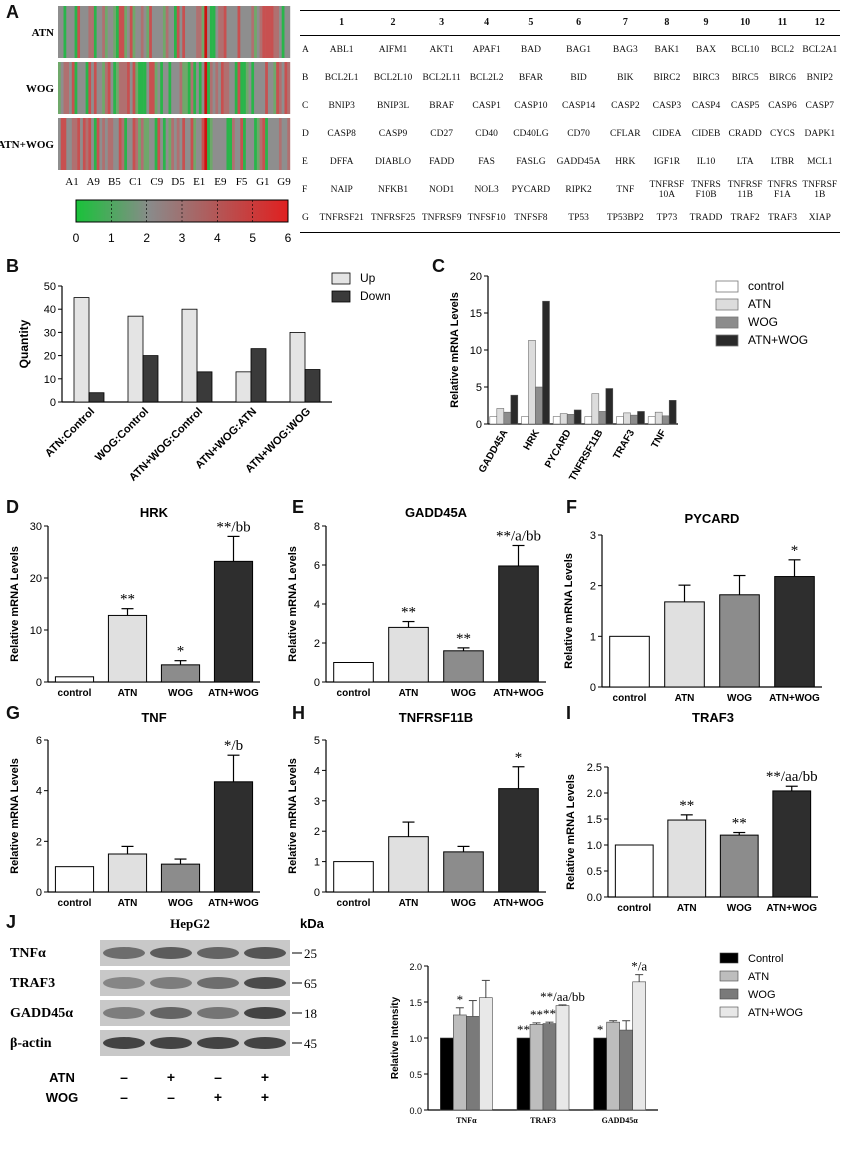 The height and width of the screenshot is (1152, 844). I want to click on bar-atn+wog, so click(672, 412).